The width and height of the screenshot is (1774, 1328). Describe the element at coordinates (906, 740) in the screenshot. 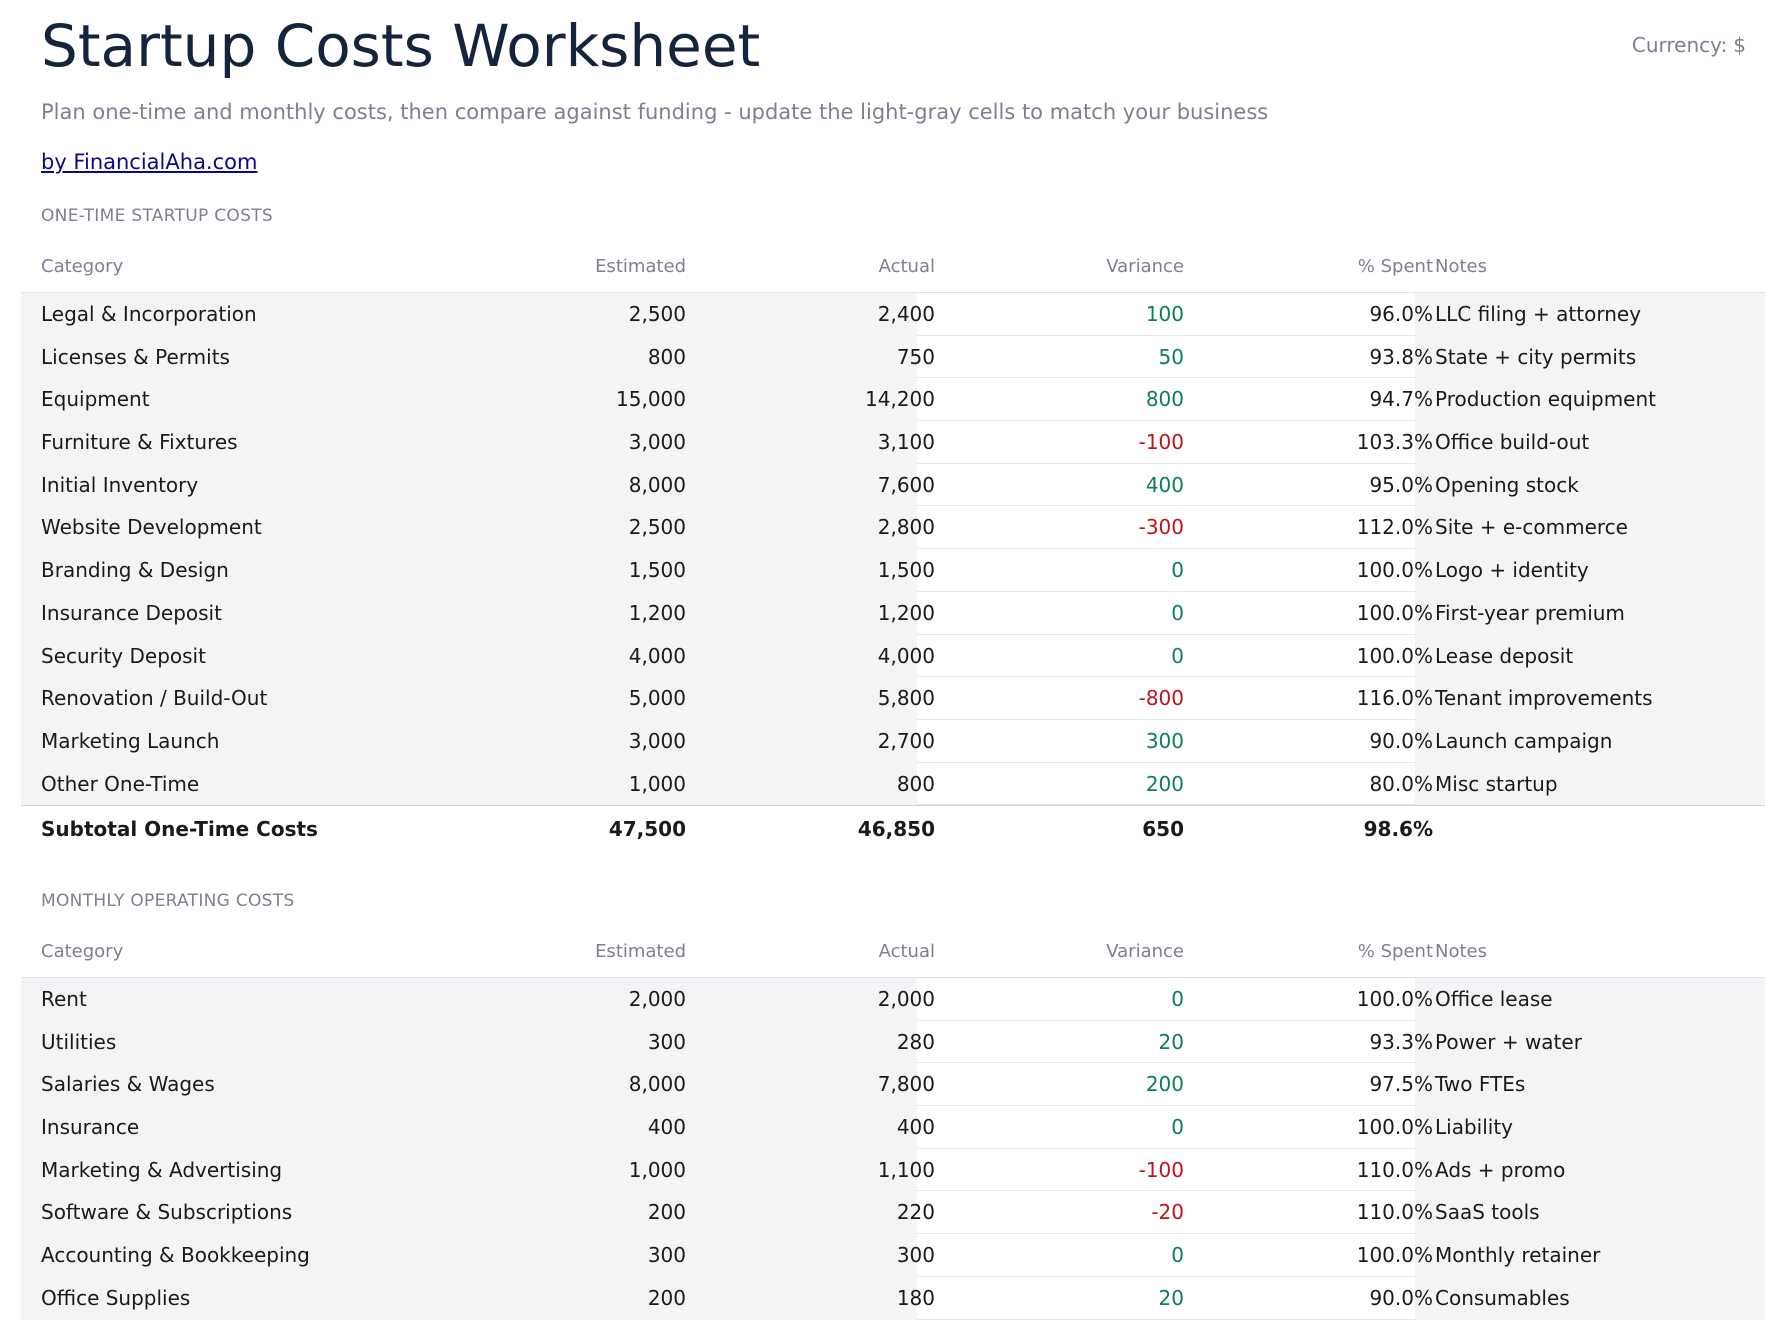

I see `actual-cell: 2,700` at that location.